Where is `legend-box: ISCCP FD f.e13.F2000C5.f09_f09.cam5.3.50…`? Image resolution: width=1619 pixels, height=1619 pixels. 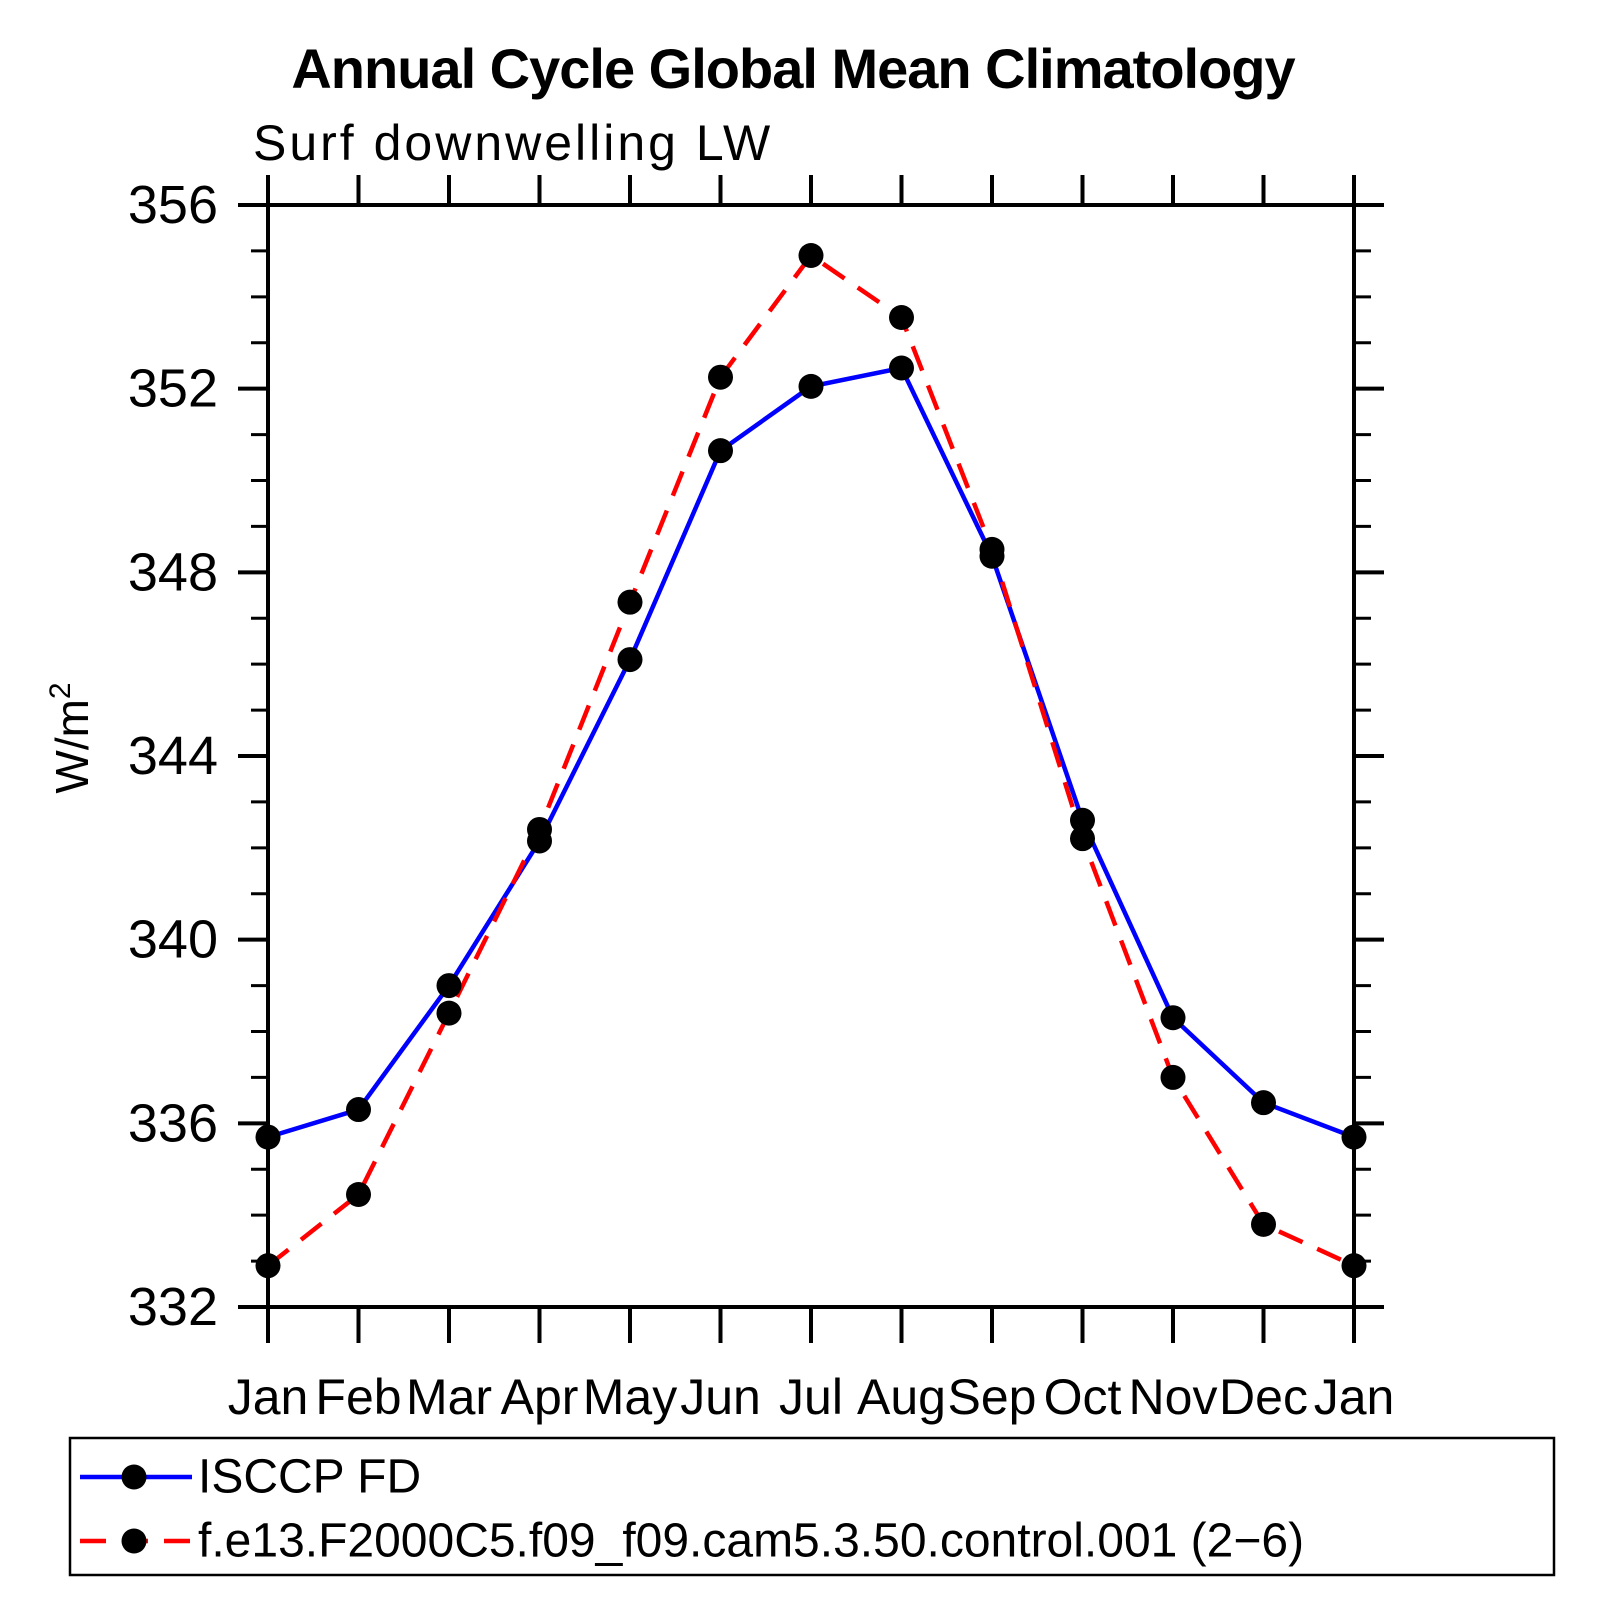
legend-box: ISCCP FD f.e13.F2000C5.f09_f09.cam5.3.50… is located at coordinates (812, 1506).